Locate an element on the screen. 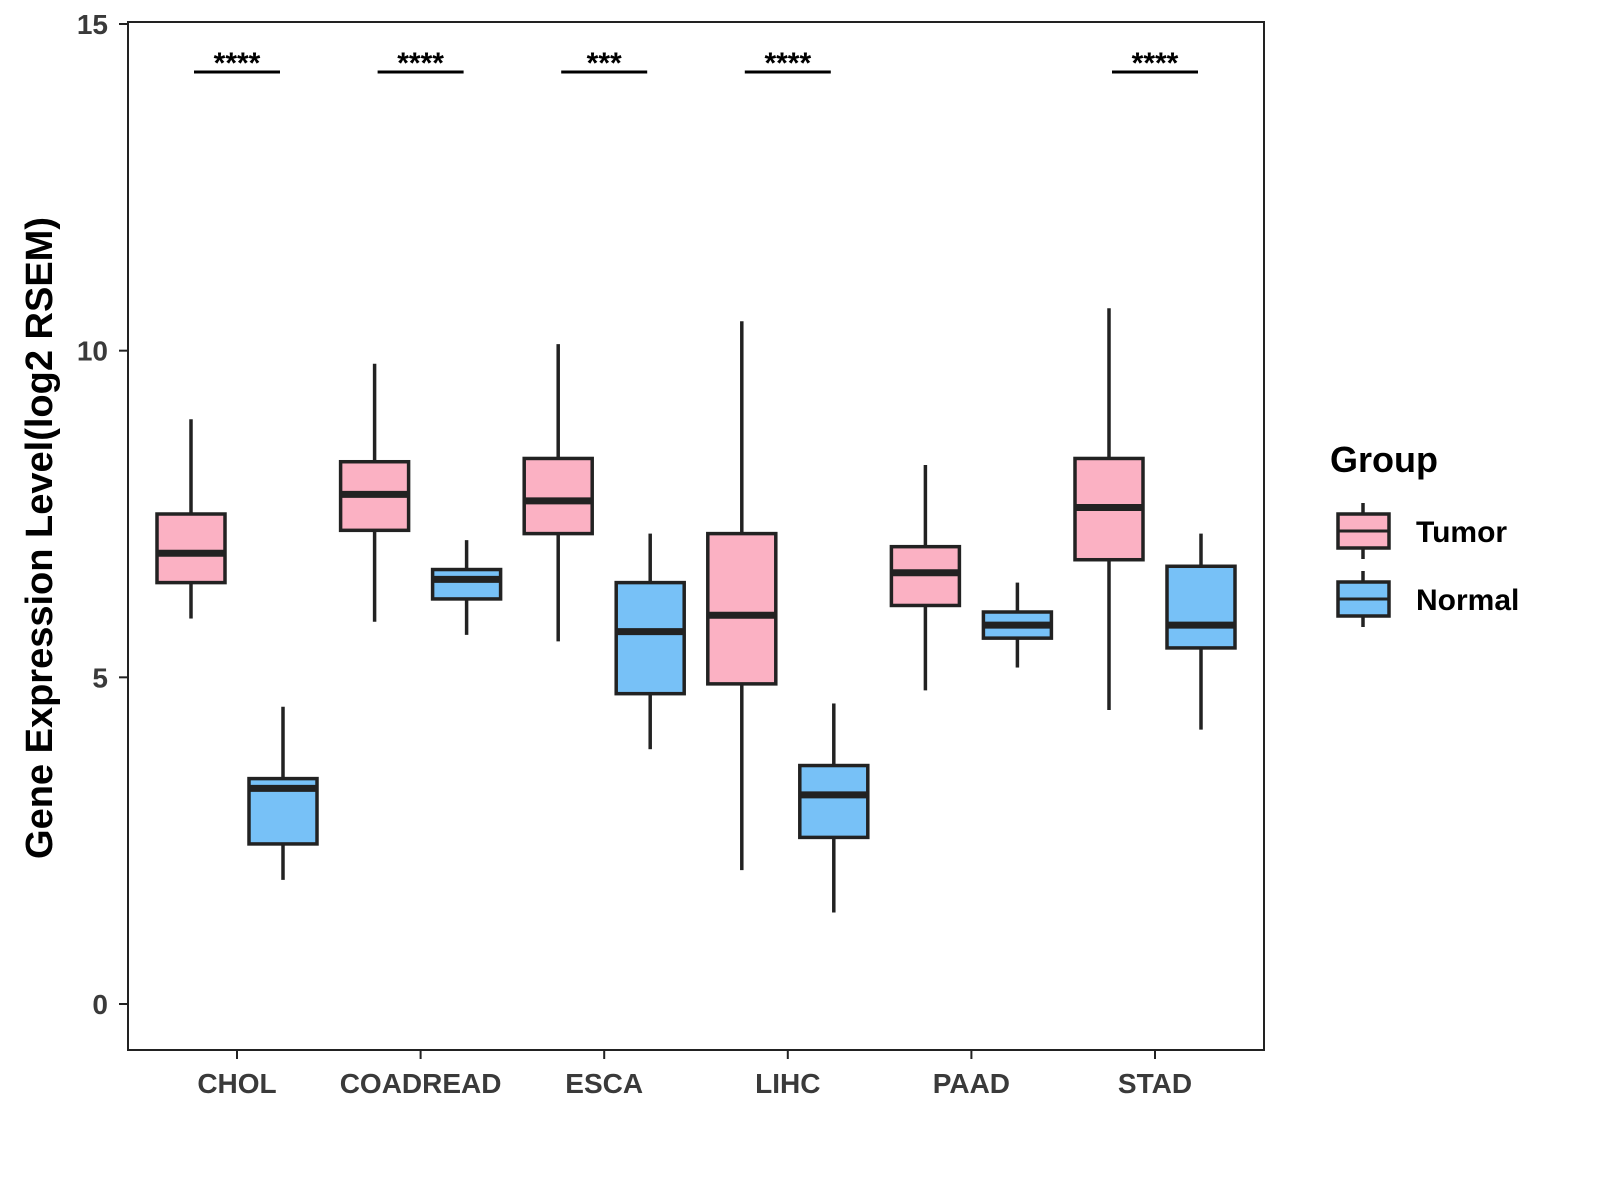  y-tick-label: 15 is located at coordinates (92, 24).